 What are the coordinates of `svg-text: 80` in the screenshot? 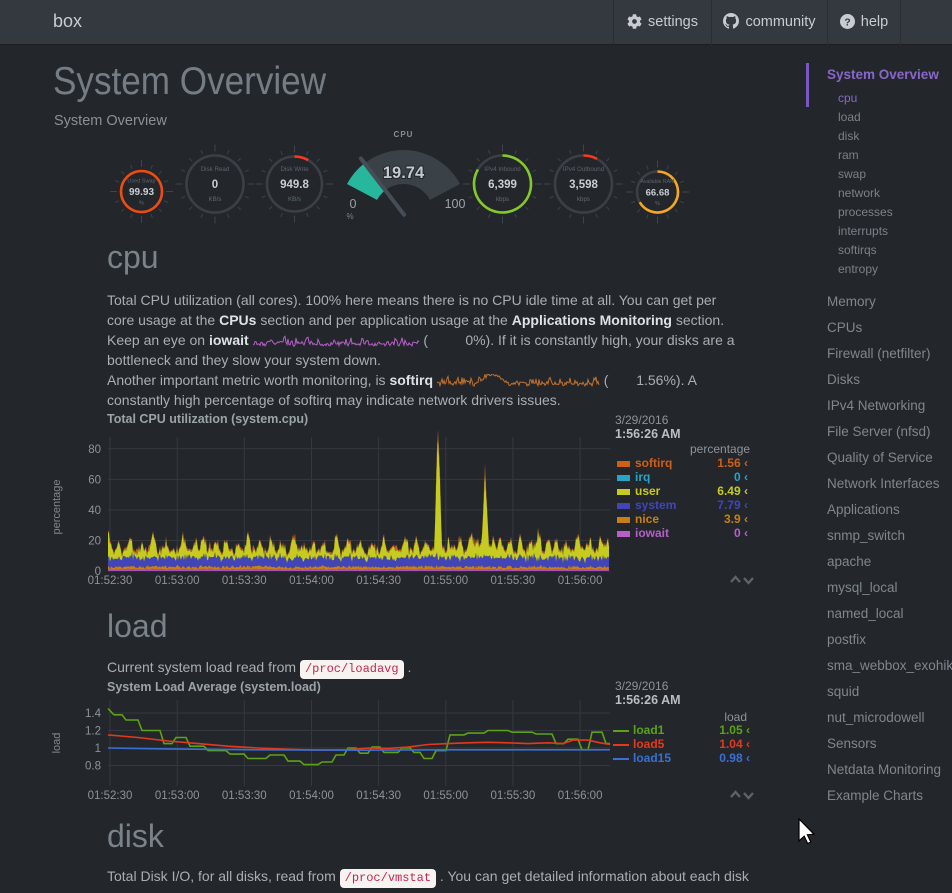 It's located at (94, 450).